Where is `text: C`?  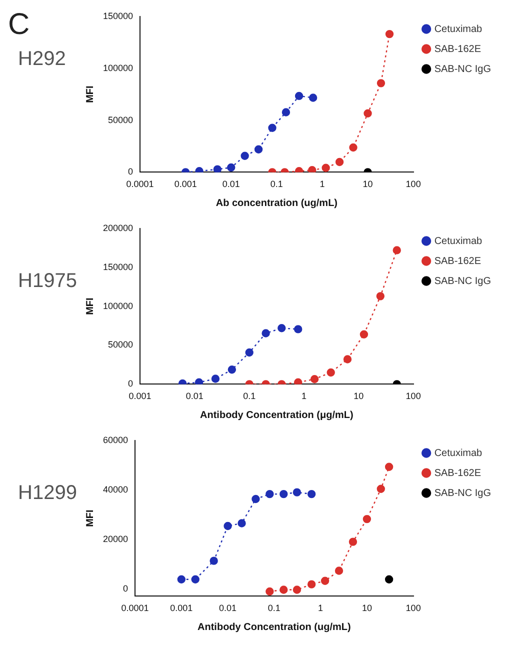
text: C is located at coordinates (19, 25).